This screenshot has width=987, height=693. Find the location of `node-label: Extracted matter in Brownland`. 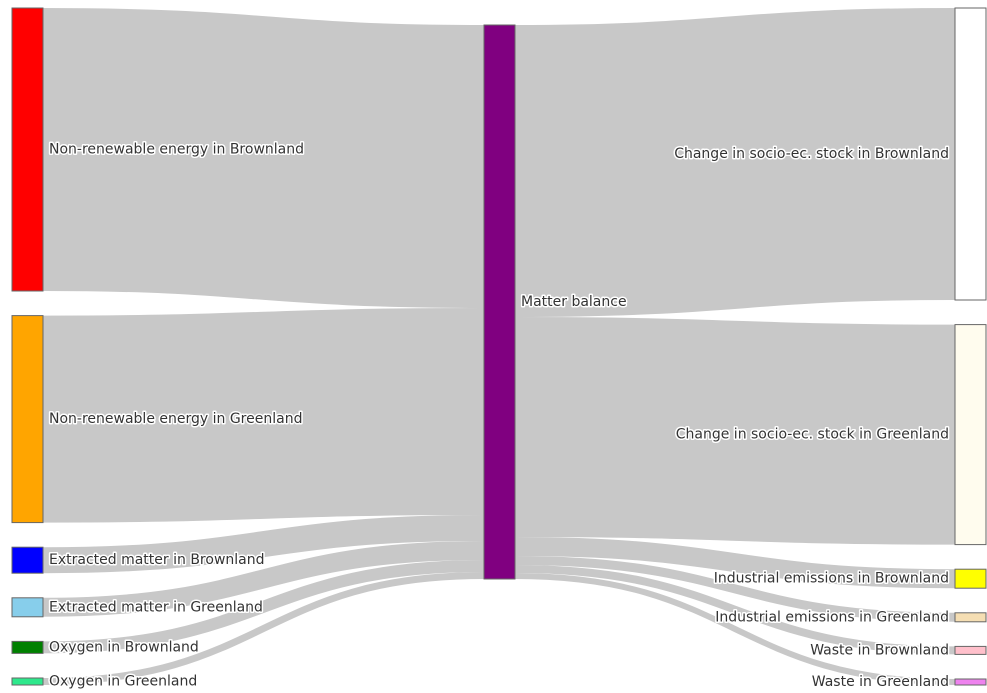

node-label: Extracted matter in Brownland is located at coordinates (157, 560).